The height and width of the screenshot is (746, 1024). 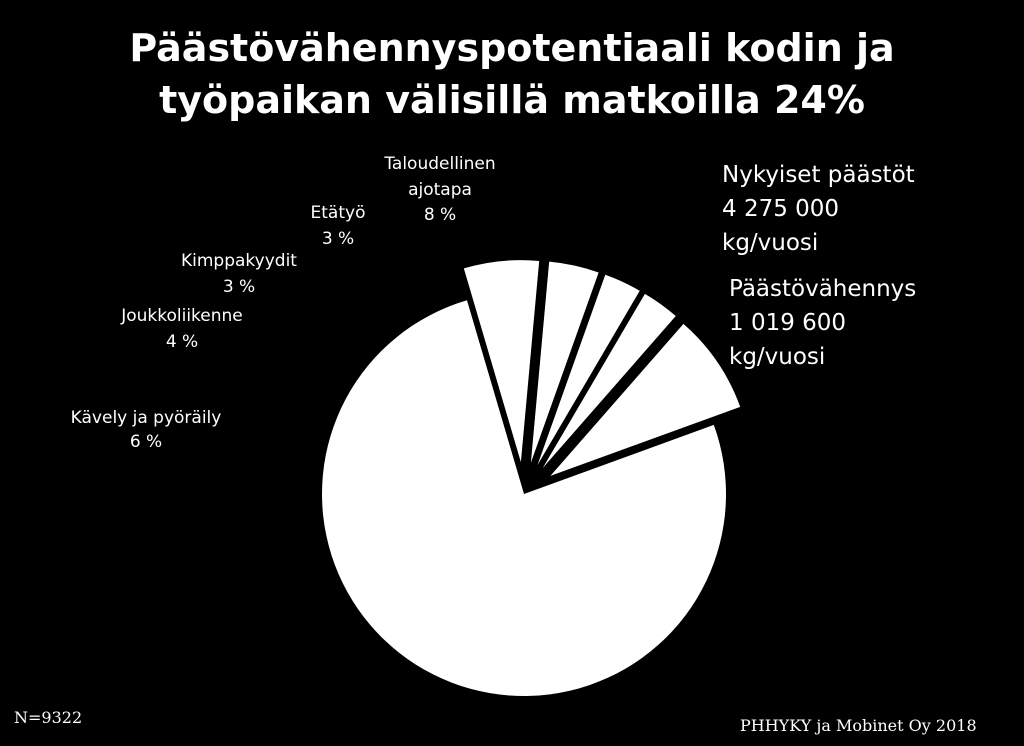 What do you see at coordinates (788, 323) in the screenshot?
I see `reduction-value: 1 019 600` at bounding box center [788, 323].